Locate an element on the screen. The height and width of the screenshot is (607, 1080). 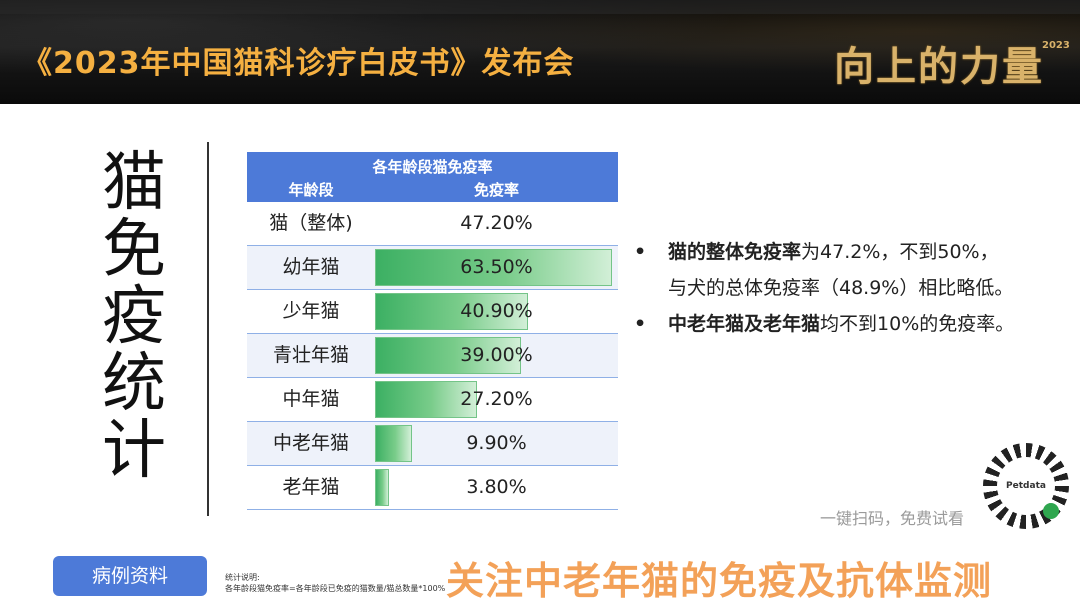
column-header-age: 年龄段 is located at coordinates (311, 190).